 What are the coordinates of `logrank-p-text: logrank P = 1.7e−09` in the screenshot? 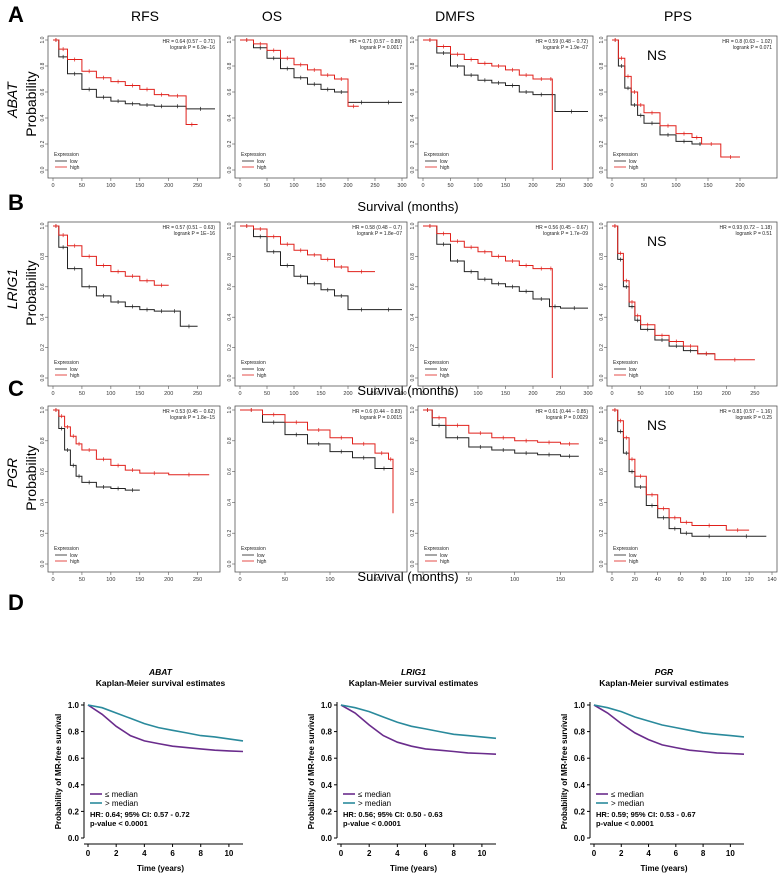 It's located at (565, 234).